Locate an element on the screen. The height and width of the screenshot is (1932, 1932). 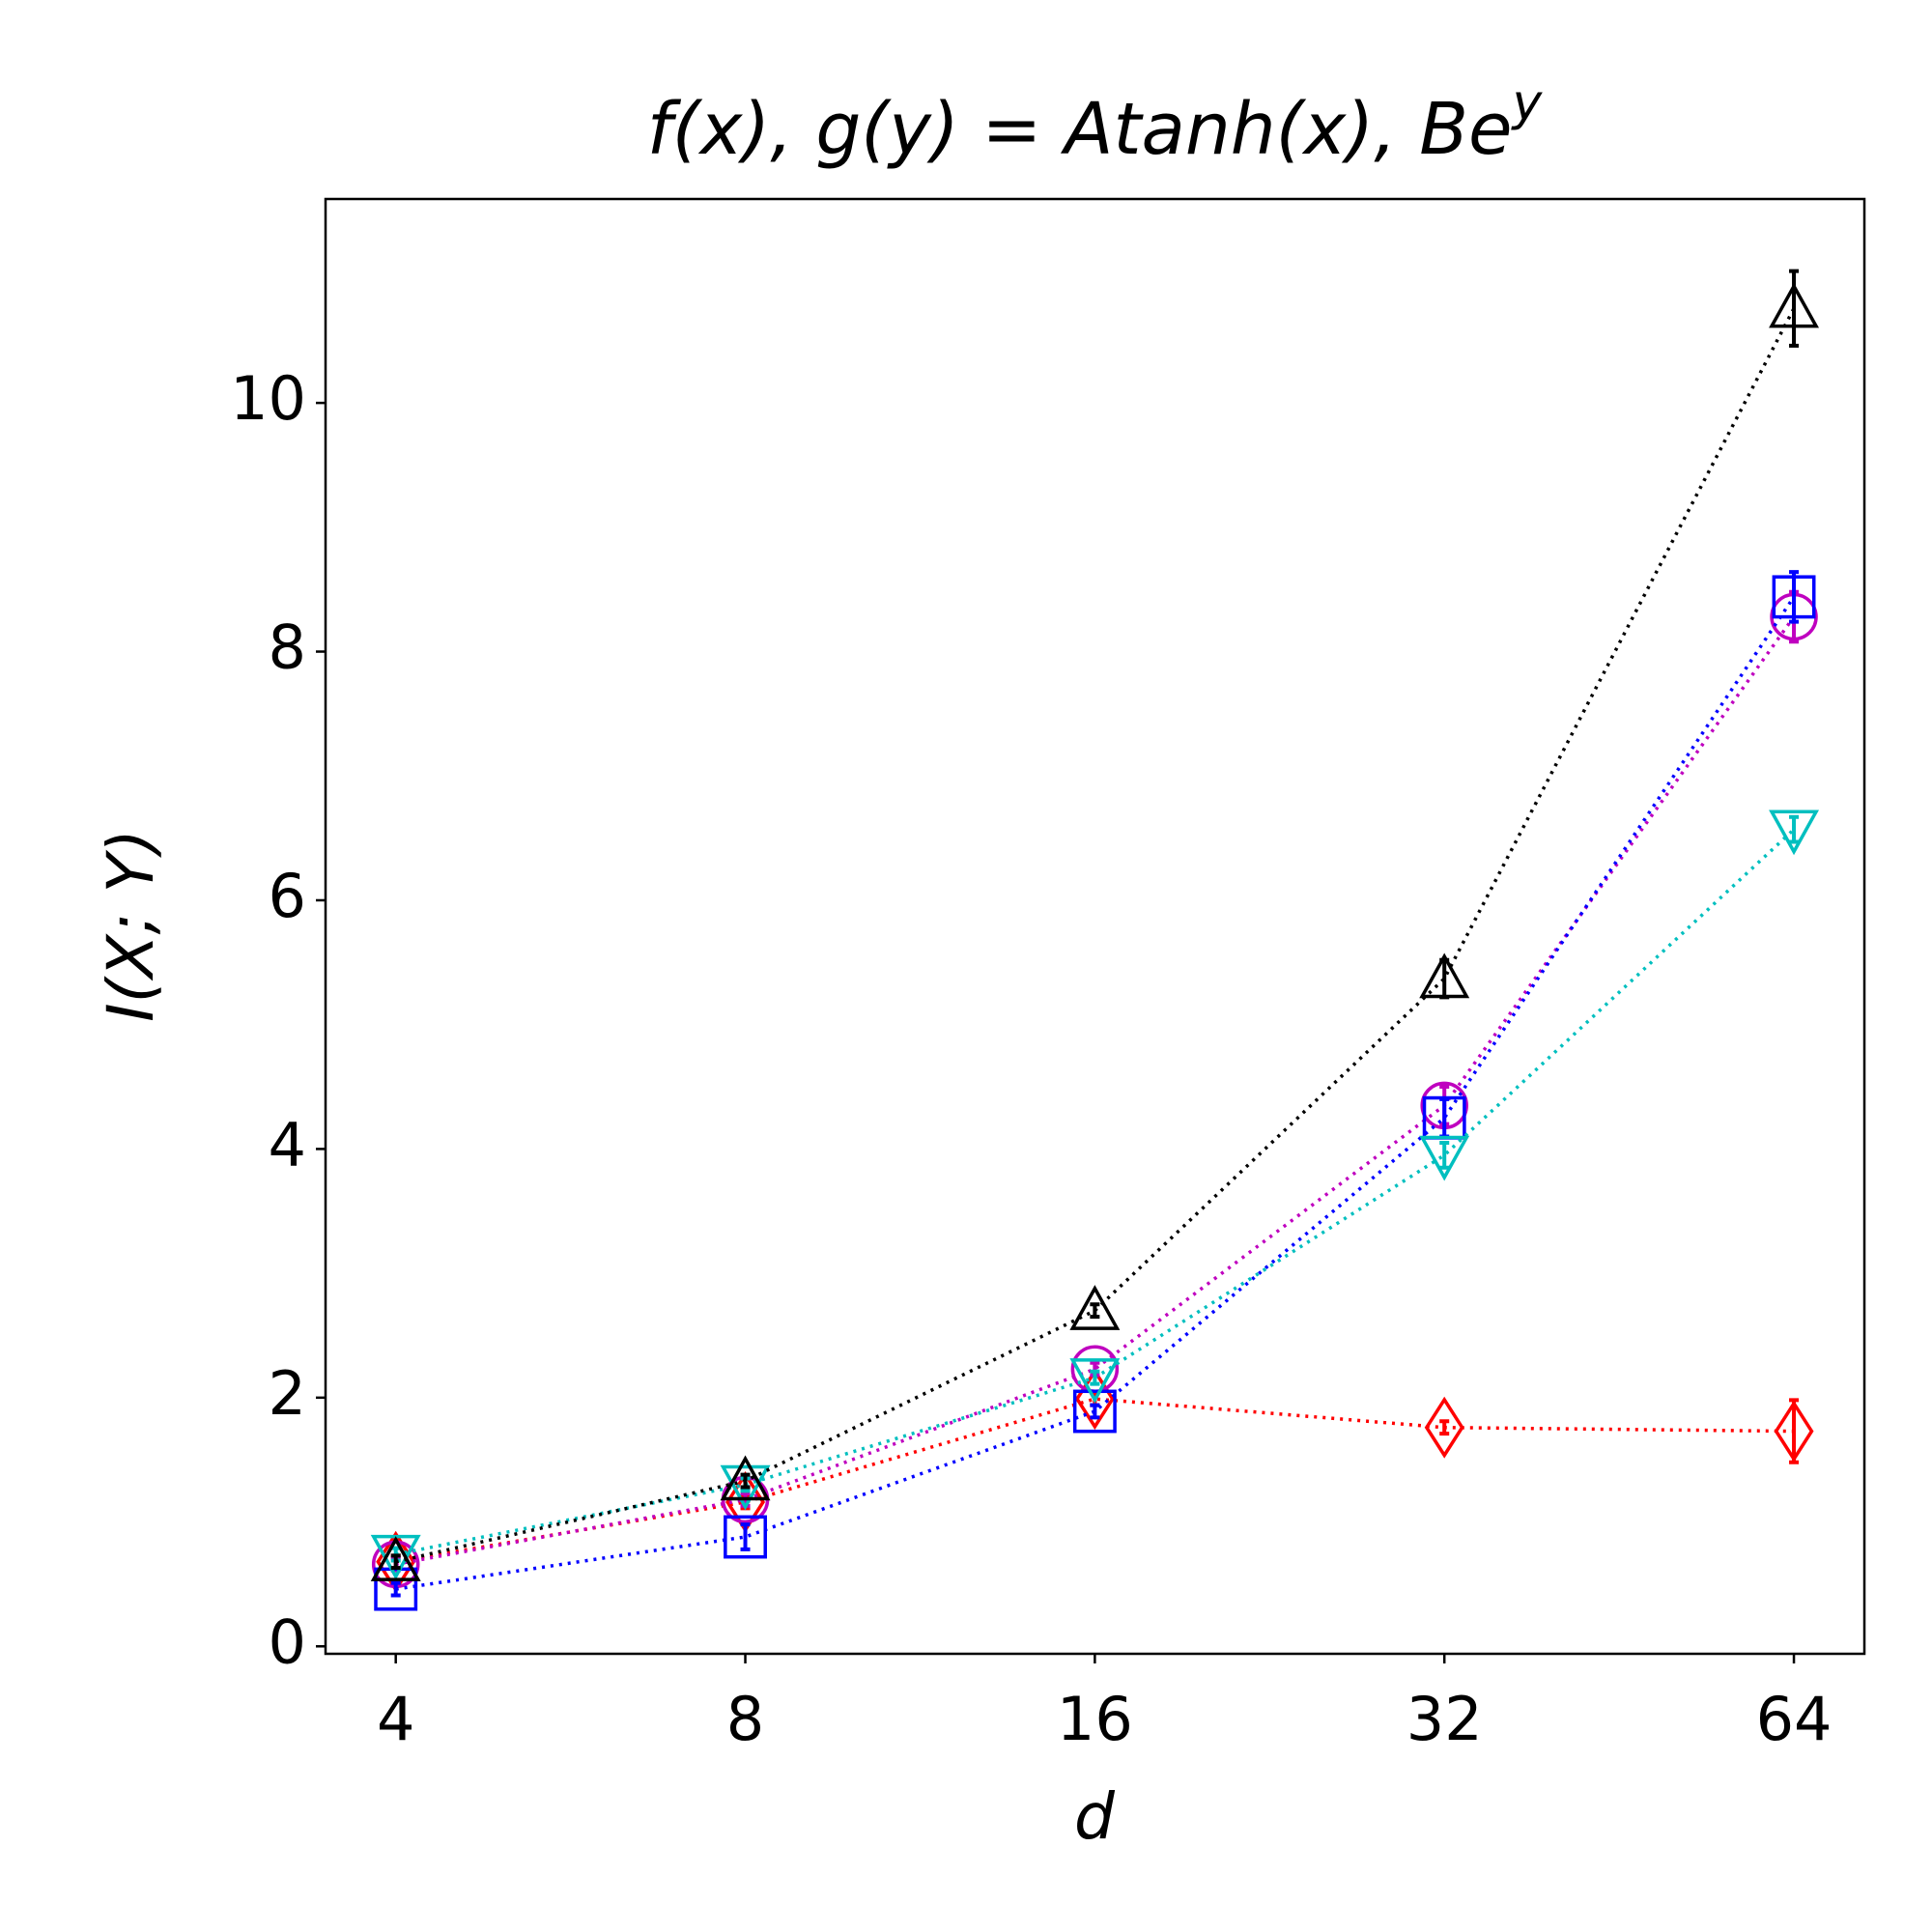
chart-title: f(x), g(y) = Atanh(x), Bey is located at coordinates (1095, 122).